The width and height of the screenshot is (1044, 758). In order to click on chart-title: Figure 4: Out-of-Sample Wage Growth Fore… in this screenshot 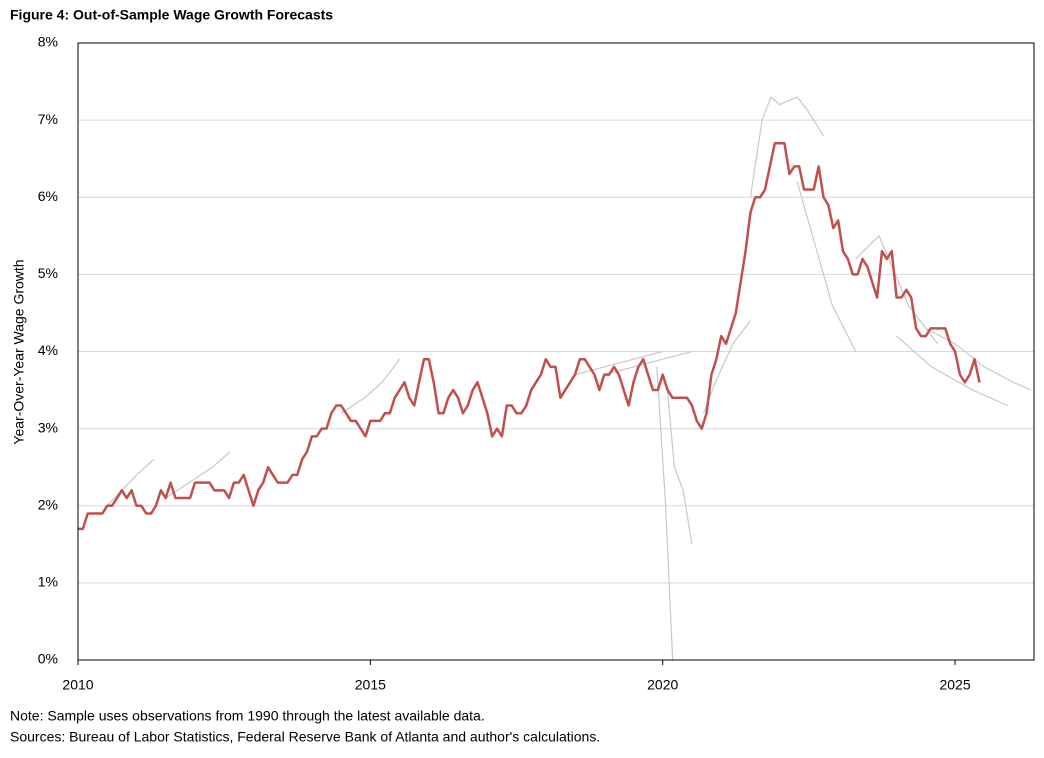, I will do `click(171, 15)`.